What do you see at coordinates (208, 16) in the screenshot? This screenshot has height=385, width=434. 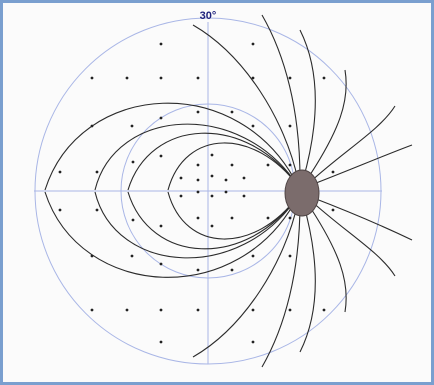 I see `angle-label: 30°` at bounding box center [208, 16].